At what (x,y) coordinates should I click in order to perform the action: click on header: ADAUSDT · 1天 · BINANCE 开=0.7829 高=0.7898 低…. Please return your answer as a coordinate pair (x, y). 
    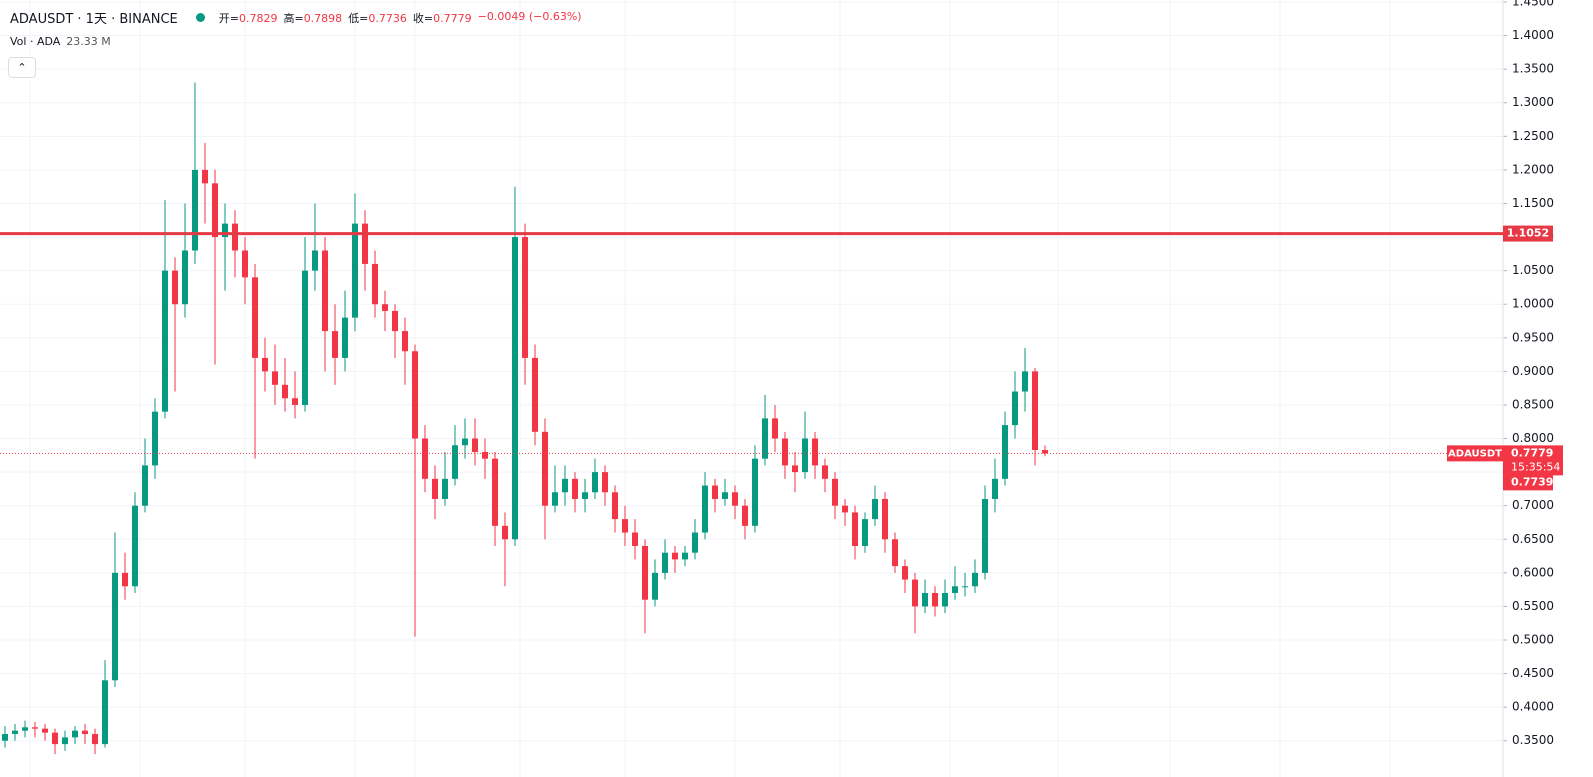
    Looking at the image, I should click on (296, 18).